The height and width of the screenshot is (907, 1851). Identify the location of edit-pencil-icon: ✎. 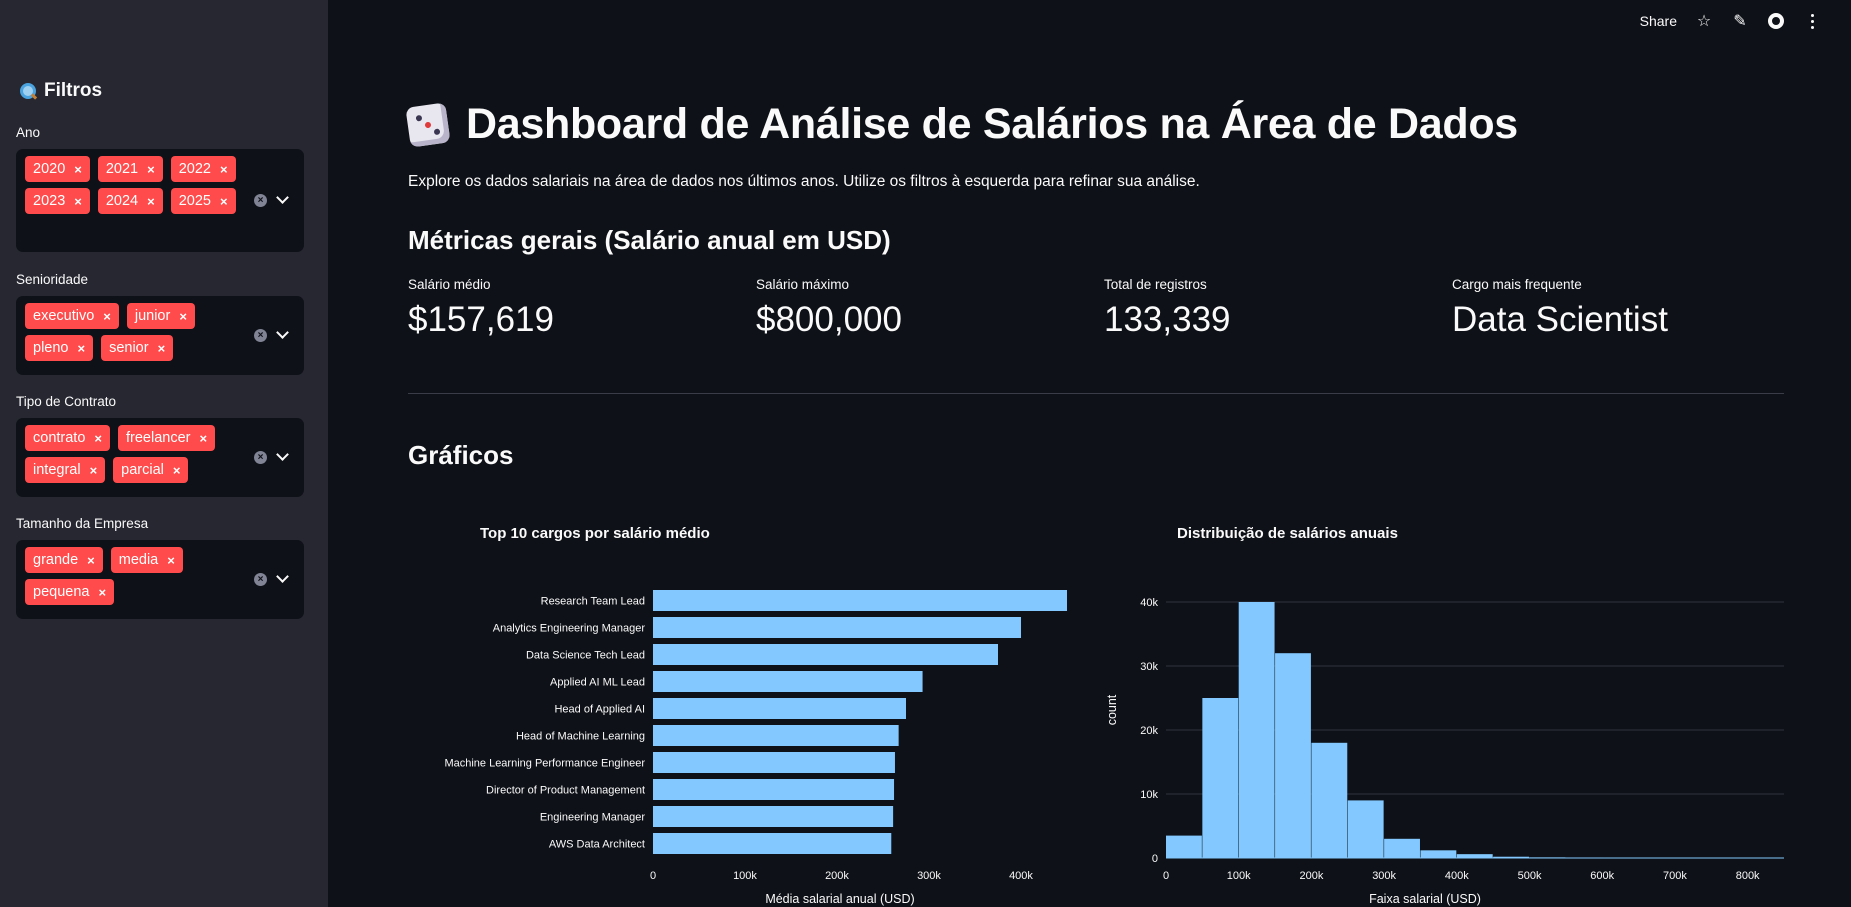
(1740, 21).